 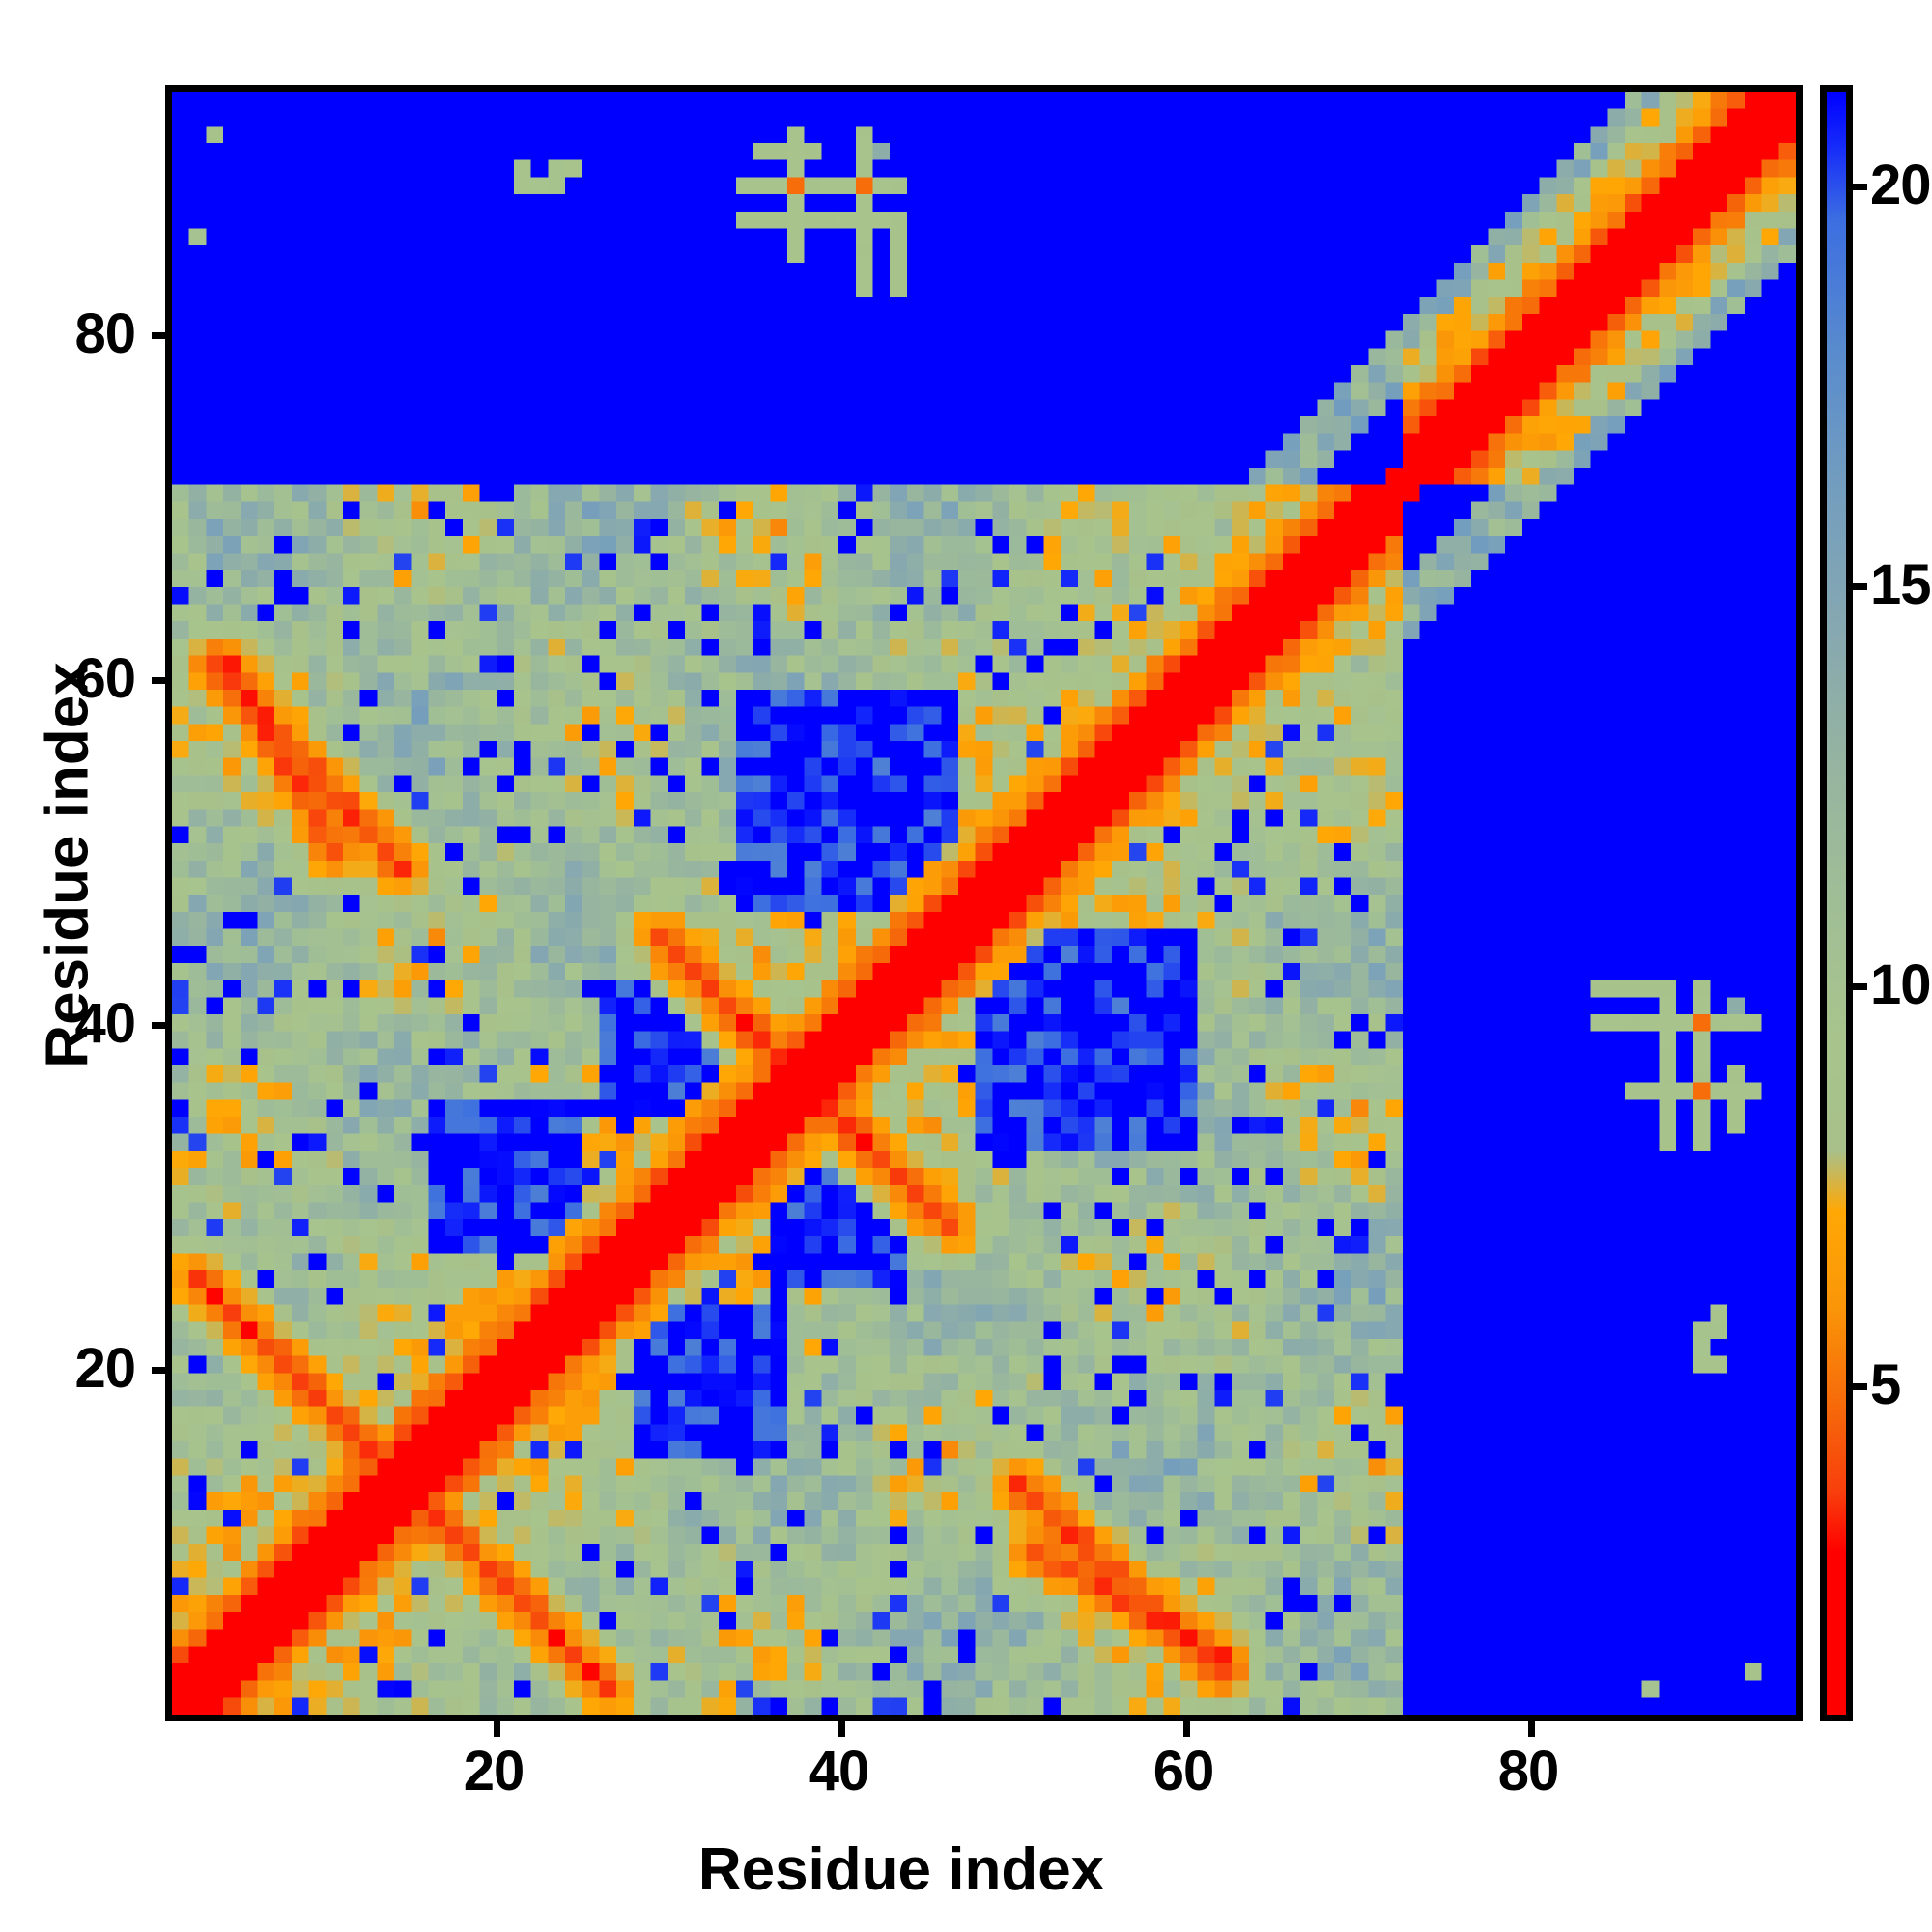 I want to click on ytick-label-80: 80, so click(x=105, y=333).